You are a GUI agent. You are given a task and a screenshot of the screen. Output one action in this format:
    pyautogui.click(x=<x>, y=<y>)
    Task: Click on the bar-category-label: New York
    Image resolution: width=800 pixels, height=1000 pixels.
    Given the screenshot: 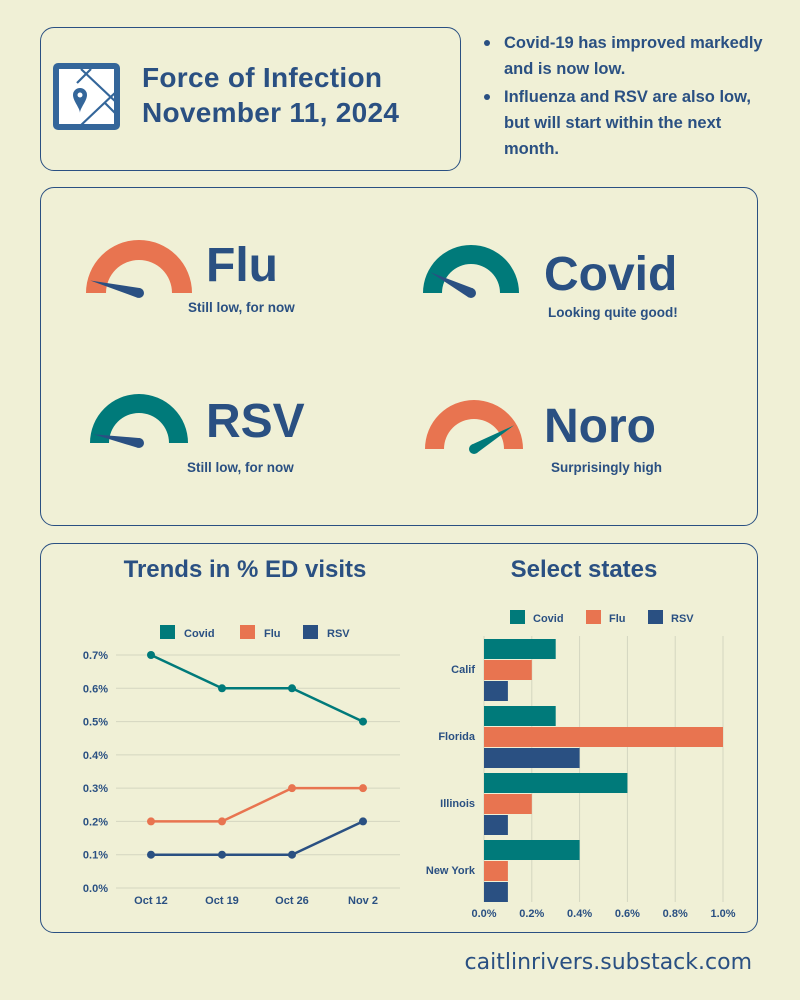 What is the action you would take?
    pyautogui.click(x=451, y=871)
    